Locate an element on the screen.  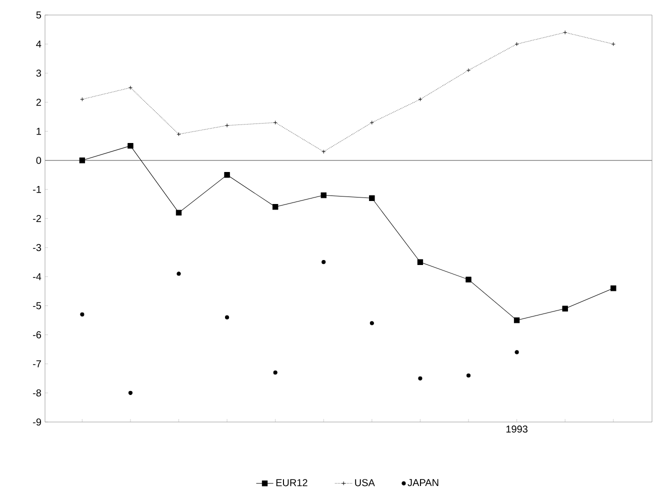
y-tick-label: -4 is located at coordinates (37, 276).